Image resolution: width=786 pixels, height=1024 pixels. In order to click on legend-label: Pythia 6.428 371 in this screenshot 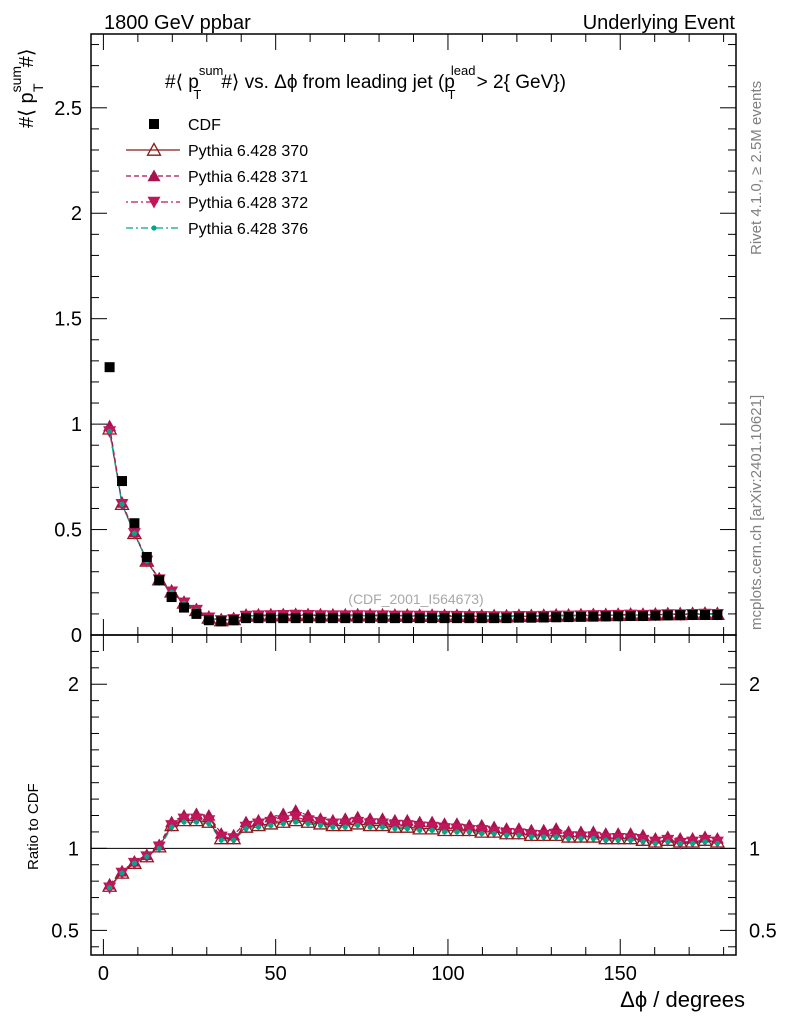, I will do `click(248, 177)`.